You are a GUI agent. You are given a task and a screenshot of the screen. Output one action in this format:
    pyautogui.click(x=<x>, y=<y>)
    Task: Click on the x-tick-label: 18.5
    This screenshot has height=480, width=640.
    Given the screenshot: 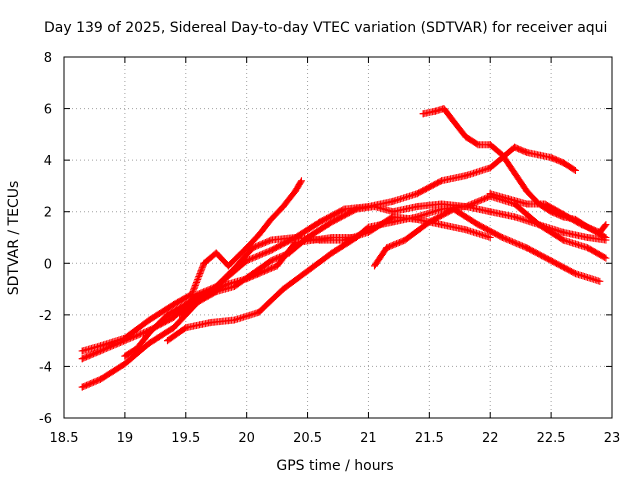 What is the action you would take?
    pyautogui.click(x=64, y=438)
    